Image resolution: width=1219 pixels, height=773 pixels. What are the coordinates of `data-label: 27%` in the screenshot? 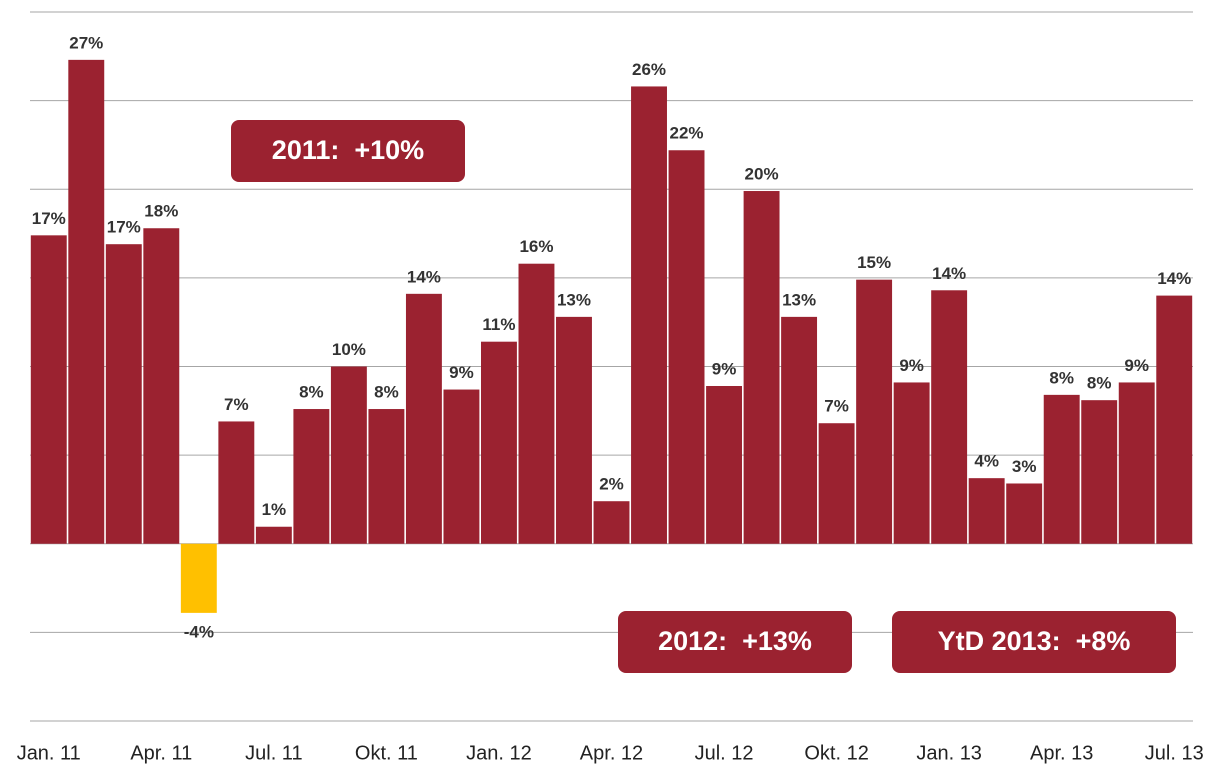 It's located at (86, 42).